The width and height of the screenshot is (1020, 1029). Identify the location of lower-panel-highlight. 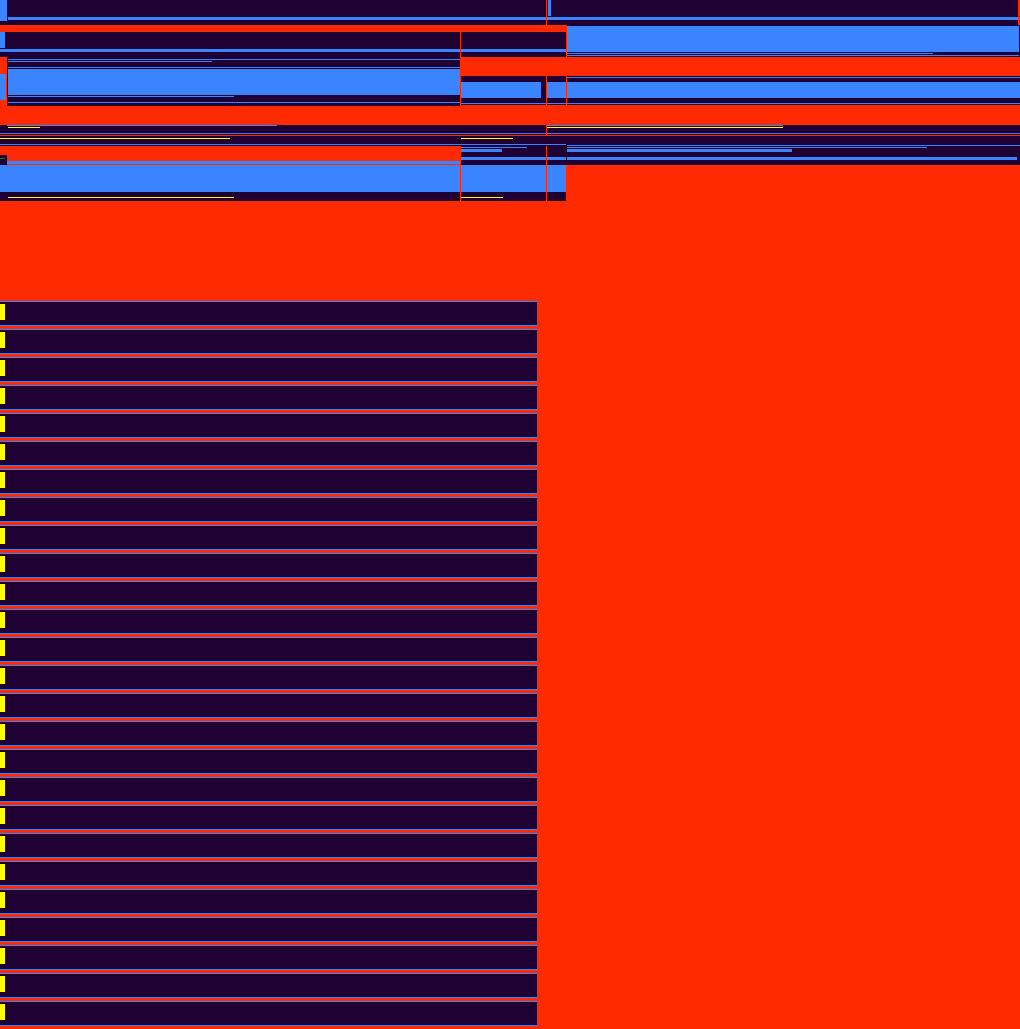
(121, 197).